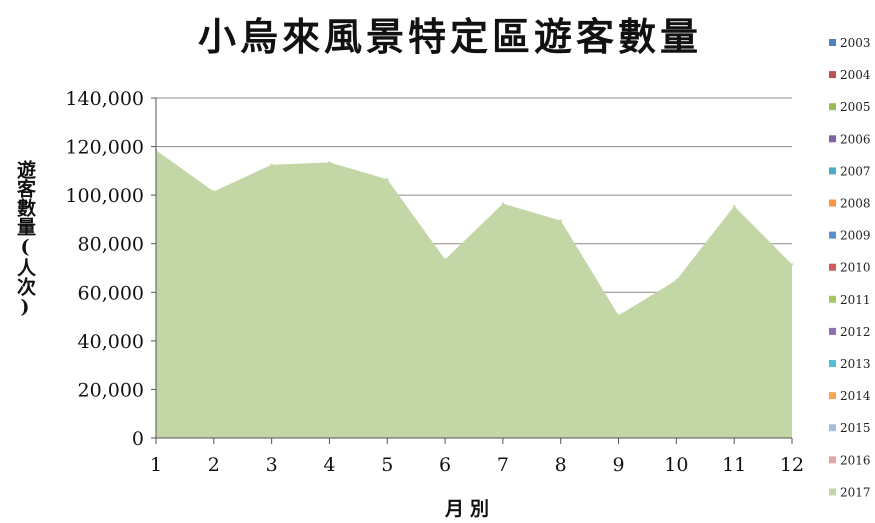 The height and width of the screenshot is (523, 875). Describe the element at coordinates (111, 390) in the screenshot. I see `y-tick-label: 20,000` at that location.